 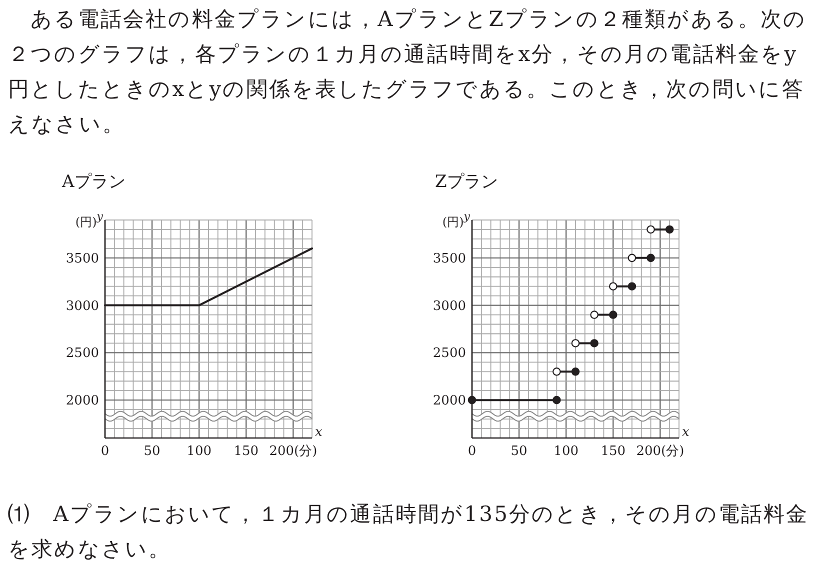 I want to click on text: ⑴ Aプランにおいて，１カ月の通話時間が135分のとき，その月の電話料金を求めなさい。, so click(x=409, y=532).